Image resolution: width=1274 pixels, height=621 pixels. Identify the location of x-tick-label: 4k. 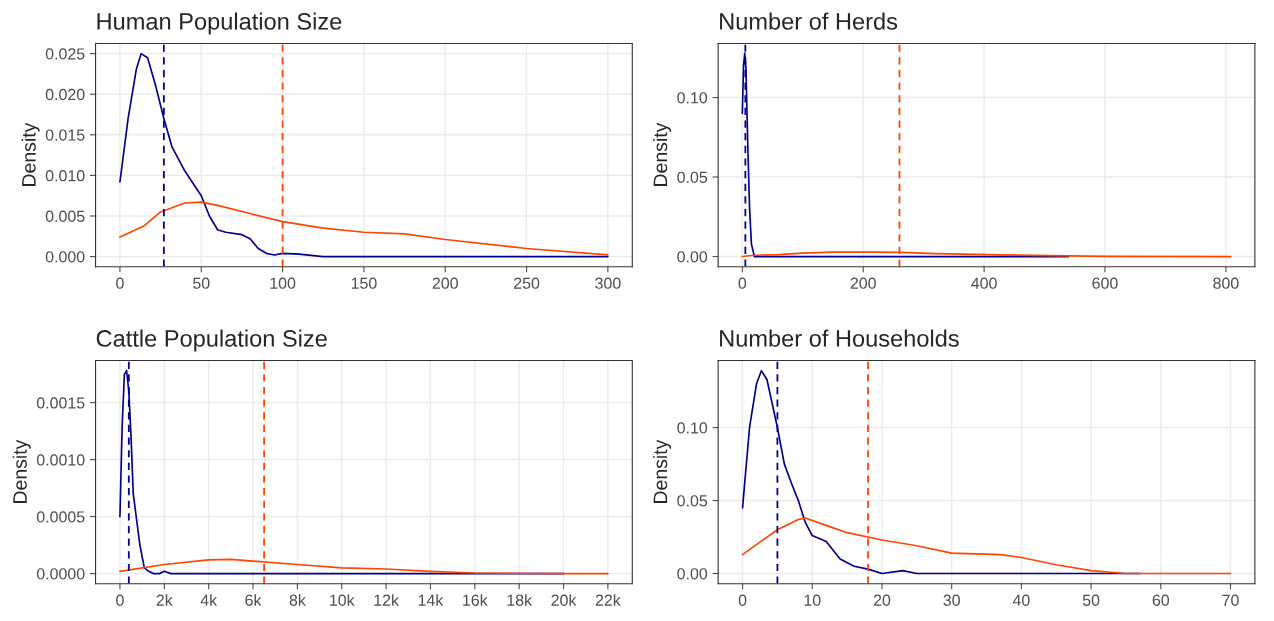
(209, 600).